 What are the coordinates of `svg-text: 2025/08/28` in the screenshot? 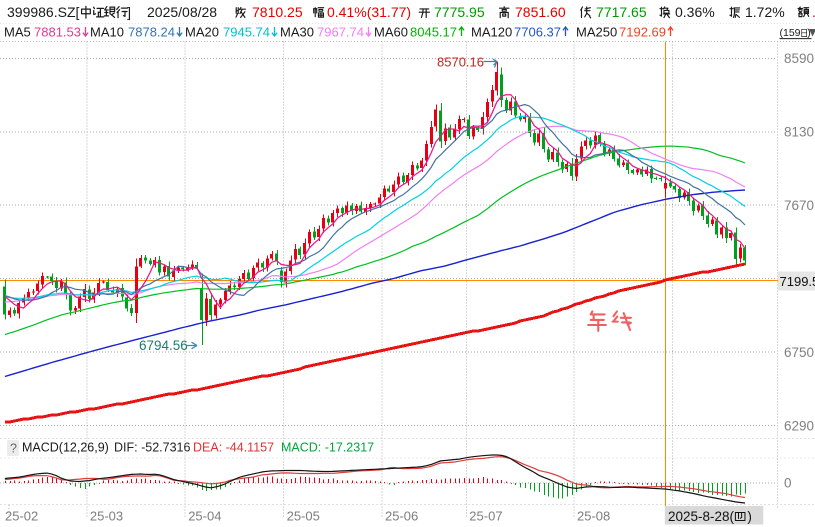 It's located at (182, 12).